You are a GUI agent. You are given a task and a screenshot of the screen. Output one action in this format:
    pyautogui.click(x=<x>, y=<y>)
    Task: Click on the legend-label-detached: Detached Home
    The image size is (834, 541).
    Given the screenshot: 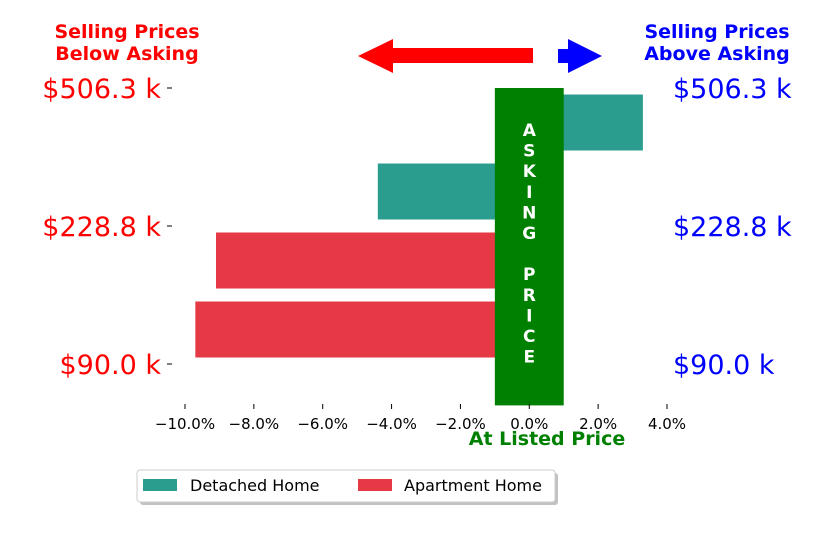 What is the action you would take?
    pyautogui.click(x=255, y=485)
    